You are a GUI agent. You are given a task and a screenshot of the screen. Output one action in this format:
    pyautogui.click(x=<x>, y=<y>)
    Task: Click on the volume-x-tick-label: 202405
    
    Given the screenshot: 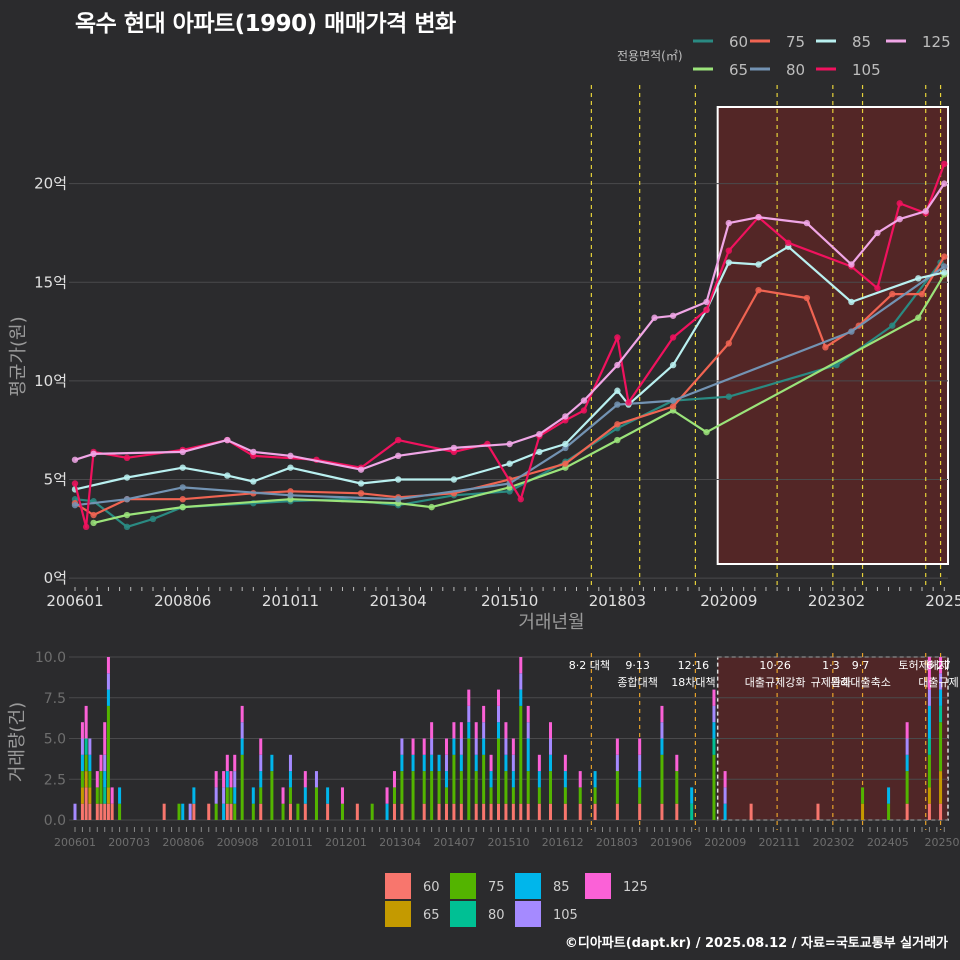 What is the action you would take?
    pyautogui.click(x=888, y=842)
    